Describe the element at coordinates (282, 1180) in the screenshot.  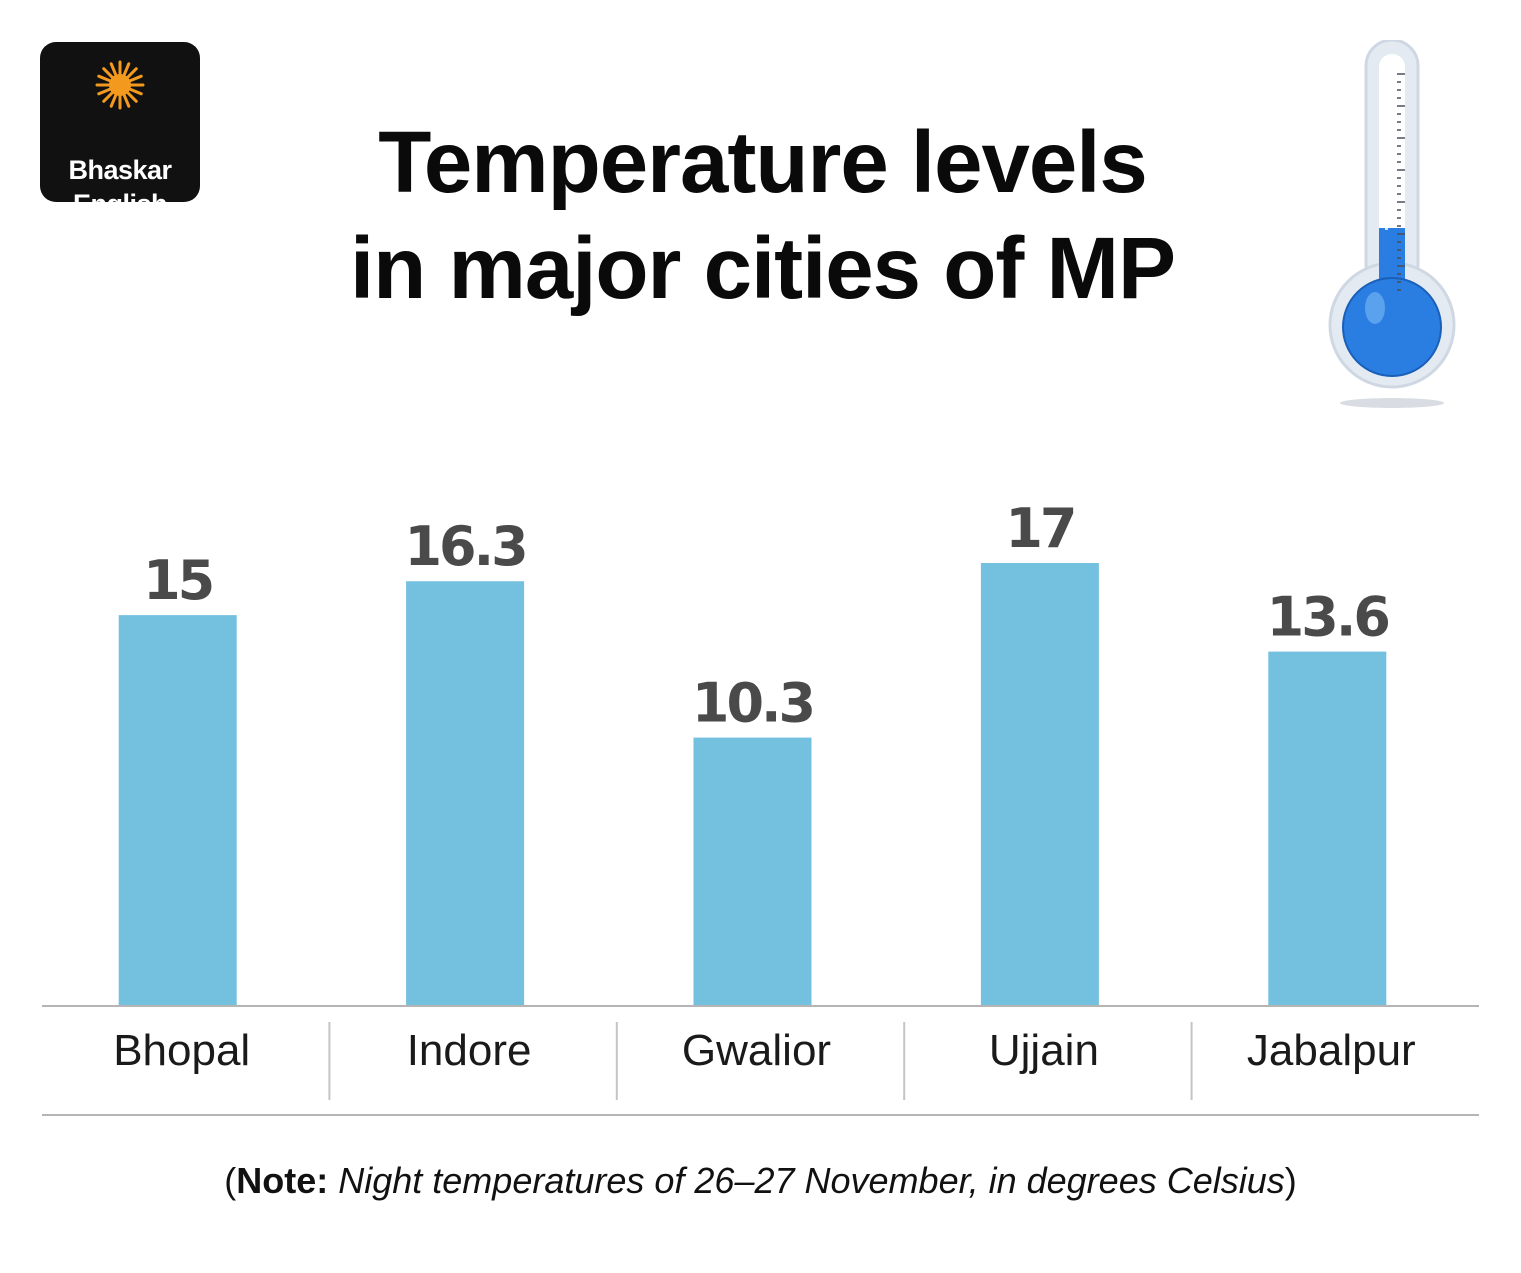
I see `note-label: Note:` at that location.